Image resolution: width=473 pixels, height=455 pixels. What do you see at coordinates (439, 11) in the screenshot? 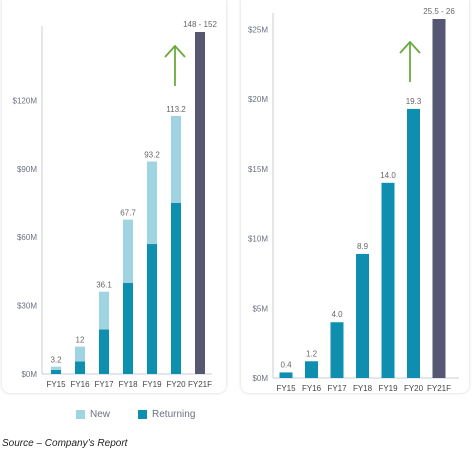
I see `data-label-forecast: 25.5 - 26` at bounding box center [439, 11].